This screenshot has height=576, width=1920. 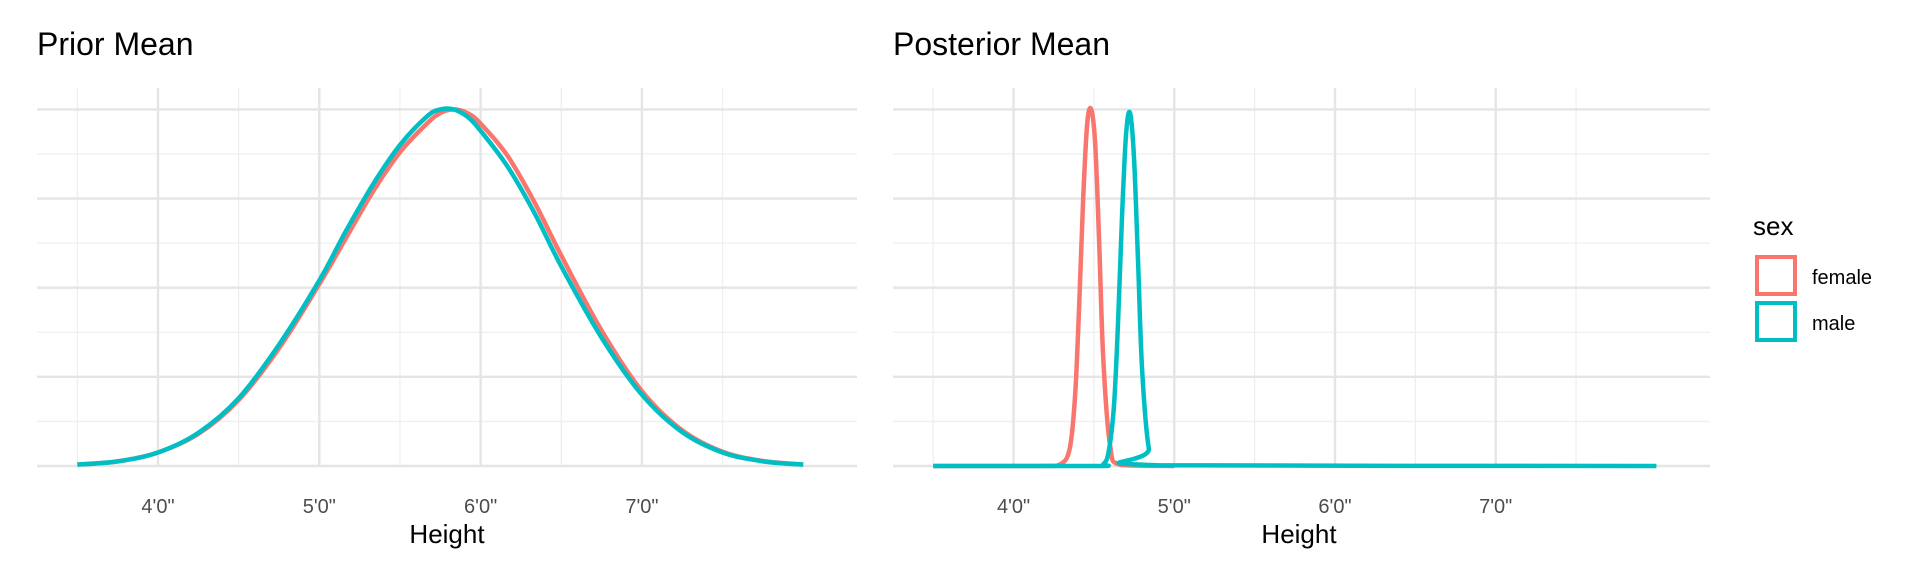 I want to click on legend-title: sex, so click(x=1773, y=226).